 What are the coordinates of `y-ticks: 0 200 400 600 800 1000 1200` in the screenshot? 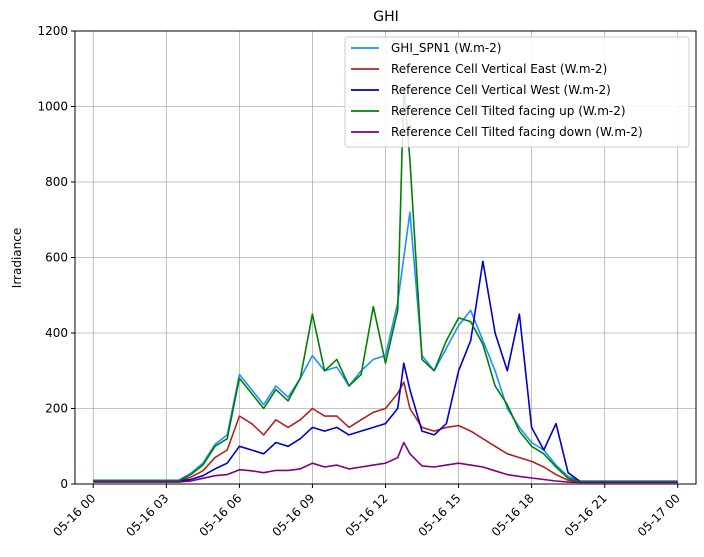 It's located at (56, 257).